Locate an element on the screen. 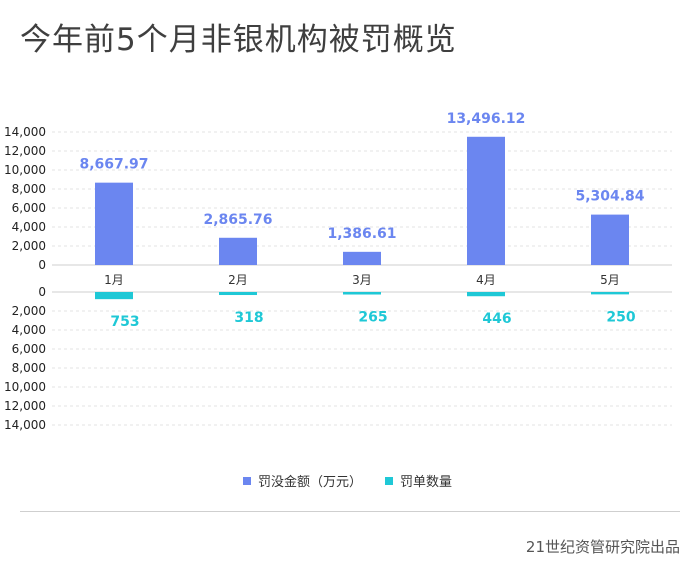 The height and width of the screenshot is (576, 700). amount-data-label: 8,667.97 is located at coordinates (113, 165).